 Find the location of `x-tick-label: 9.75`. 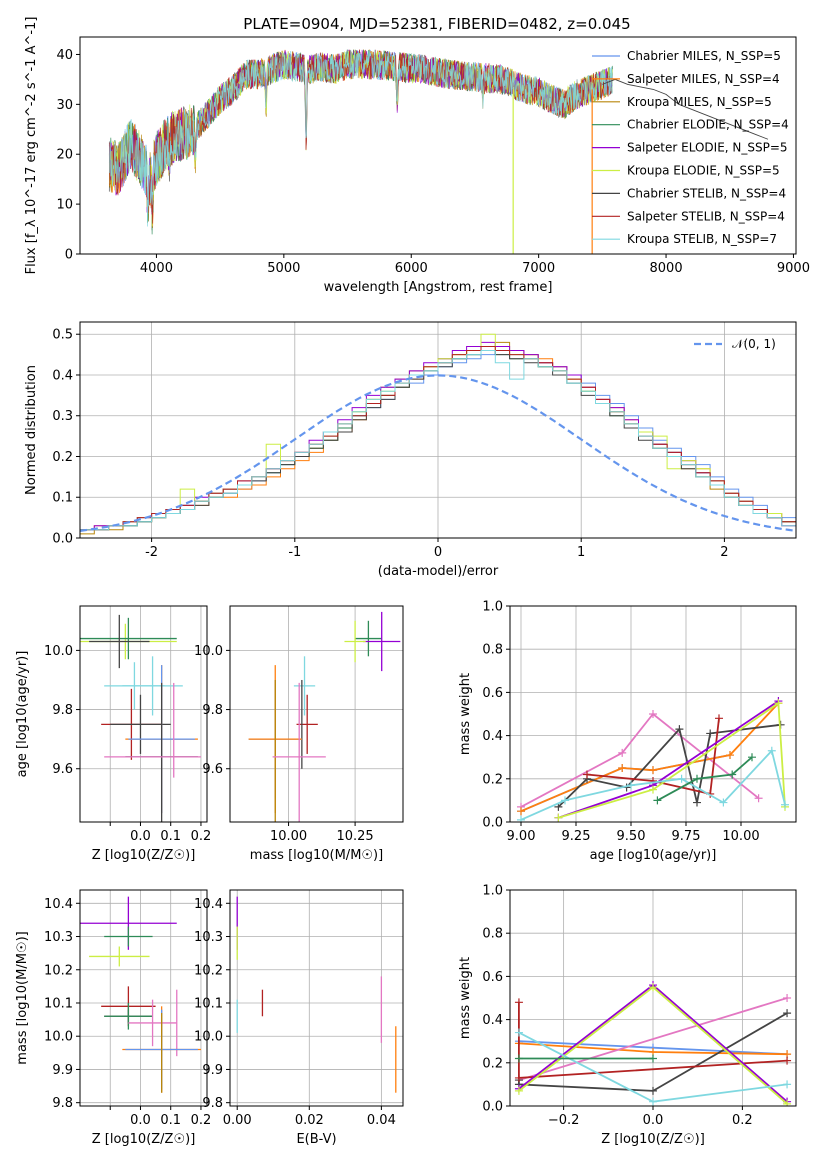

x-tick-label: 9.75 is located at coordinates (686, 836).